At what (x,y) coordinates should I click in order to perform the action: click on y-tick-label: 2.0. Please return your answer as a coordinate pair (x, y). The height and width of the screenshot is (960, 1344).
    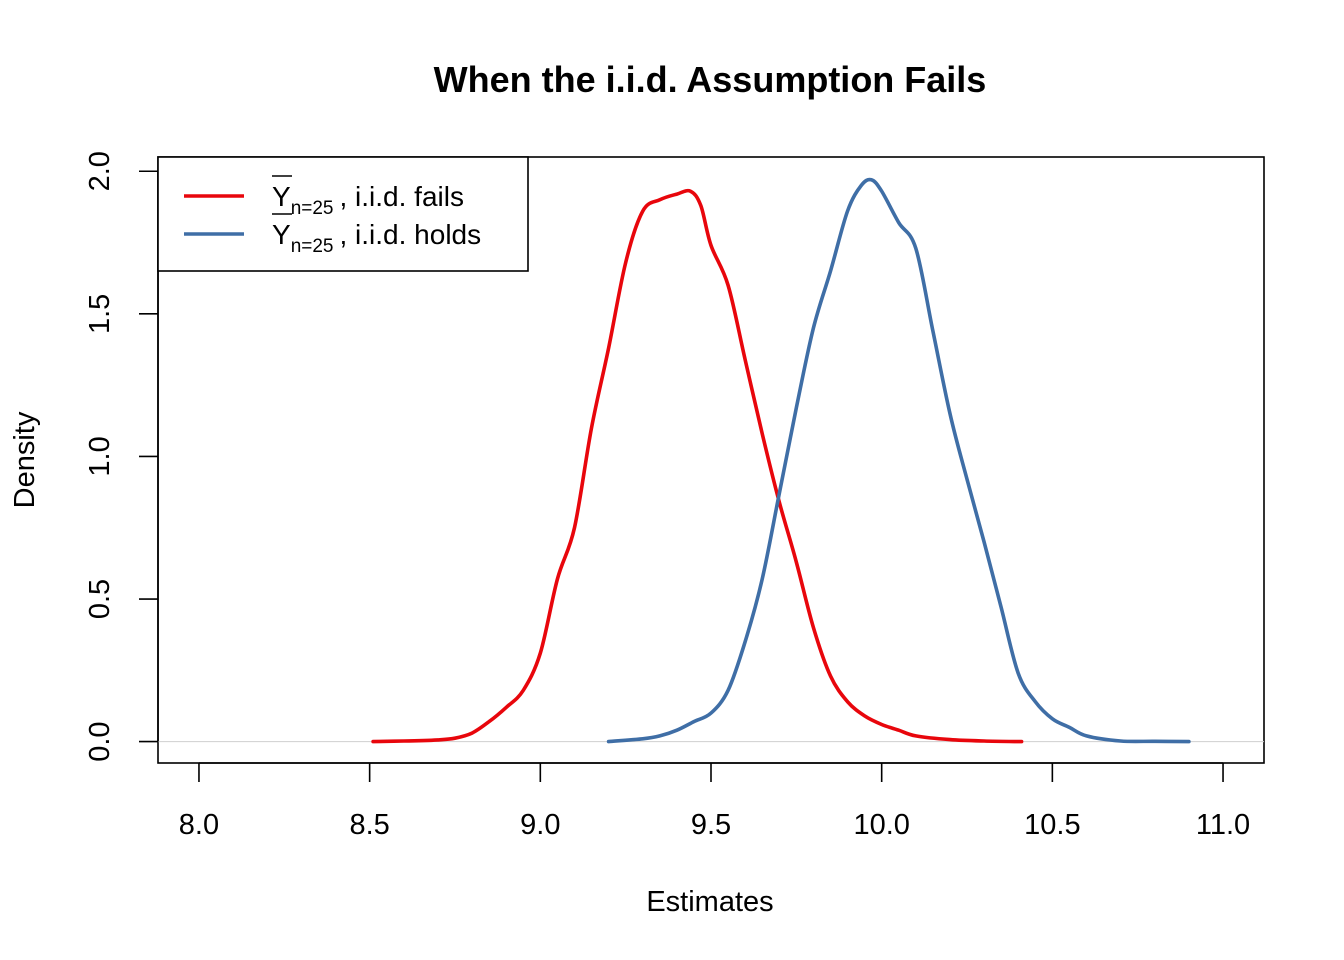
    Looking at the image, I should click on (100, 171).